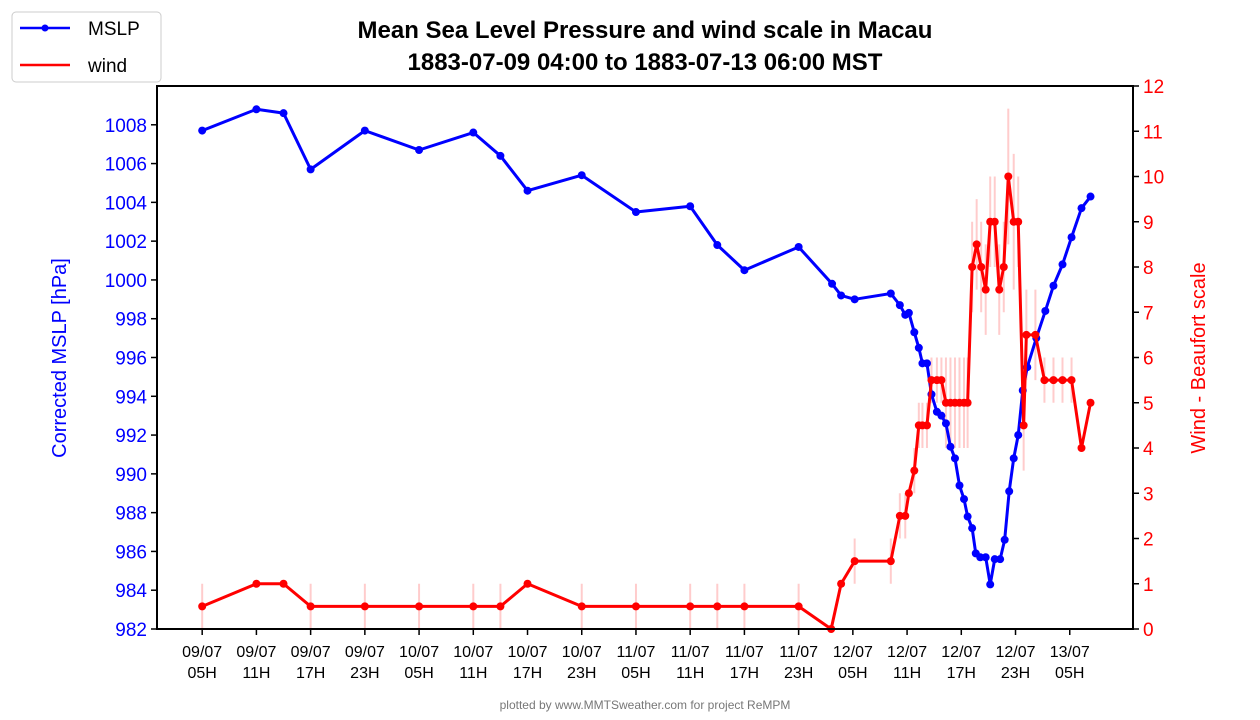 This screenshot has height=720, width=1260. What do you see at coordinates (131, 630) in the screenshot?
I see `y-tick-label: 982` at bounding box center [131, 630].